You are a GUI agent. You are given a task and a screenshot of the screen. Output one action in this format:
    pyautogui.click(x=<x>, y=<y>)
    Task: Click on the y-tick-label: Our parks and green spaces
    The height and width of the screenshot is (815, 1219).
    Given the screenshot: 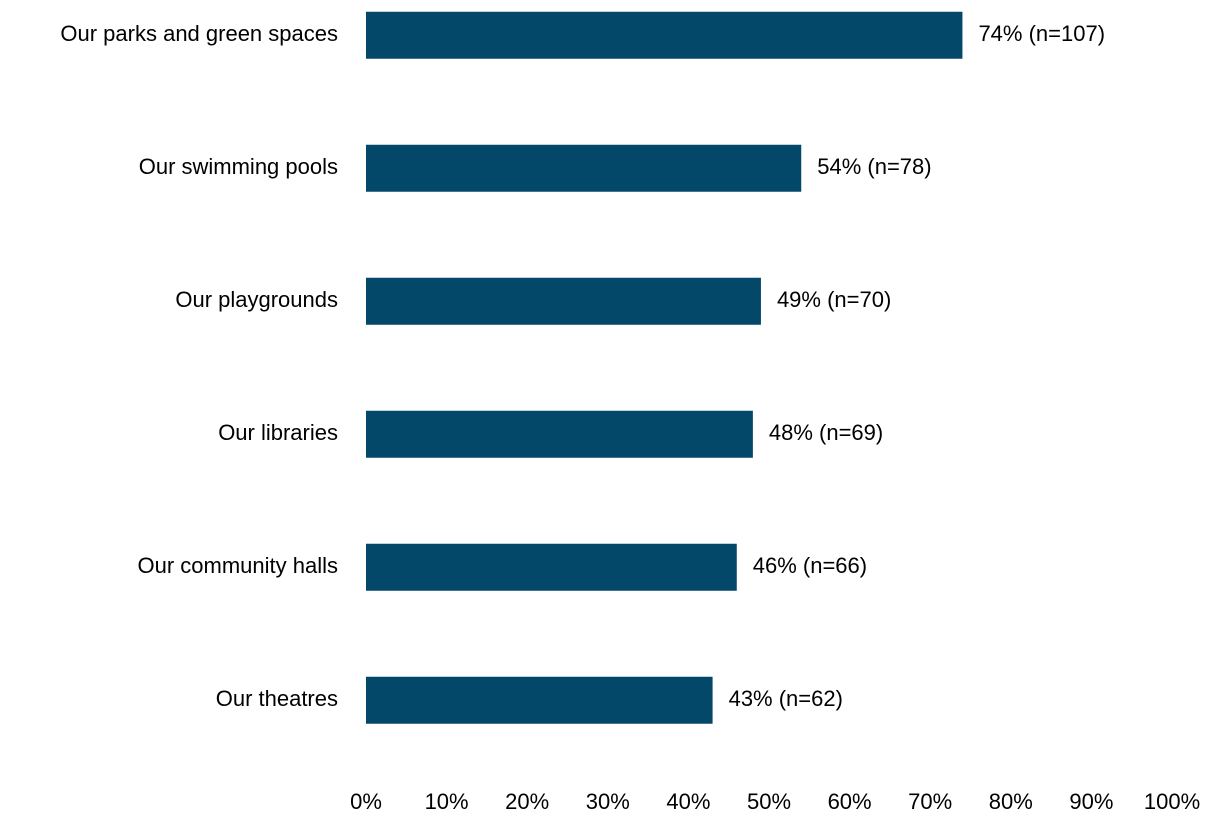 What is the action you would take?
    pyautogui.click(x=199, y=33)
    